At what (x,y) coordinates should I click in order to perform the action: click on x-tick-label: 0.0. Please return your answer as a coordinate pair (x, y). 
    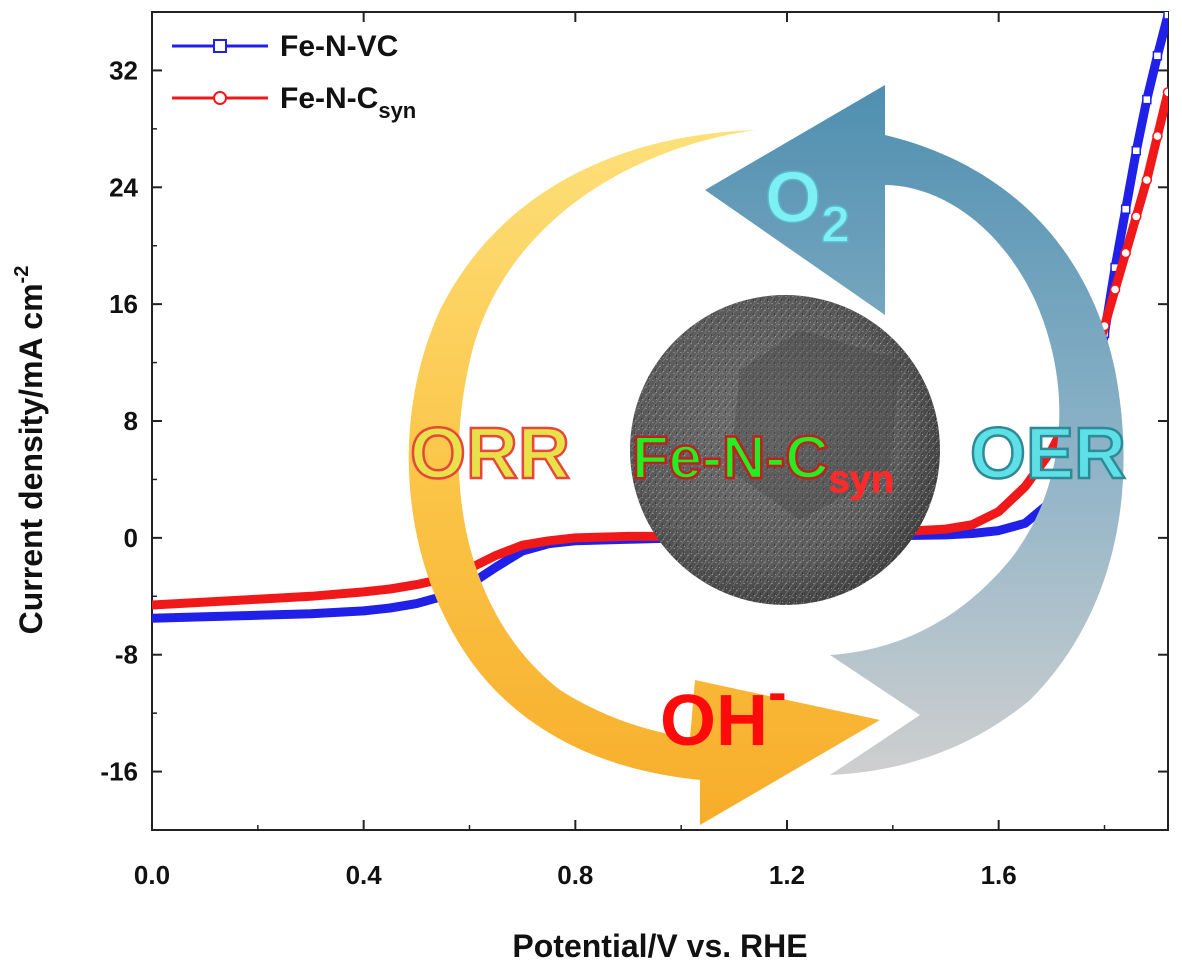
    Looking at the image, I should click on (152, 875).